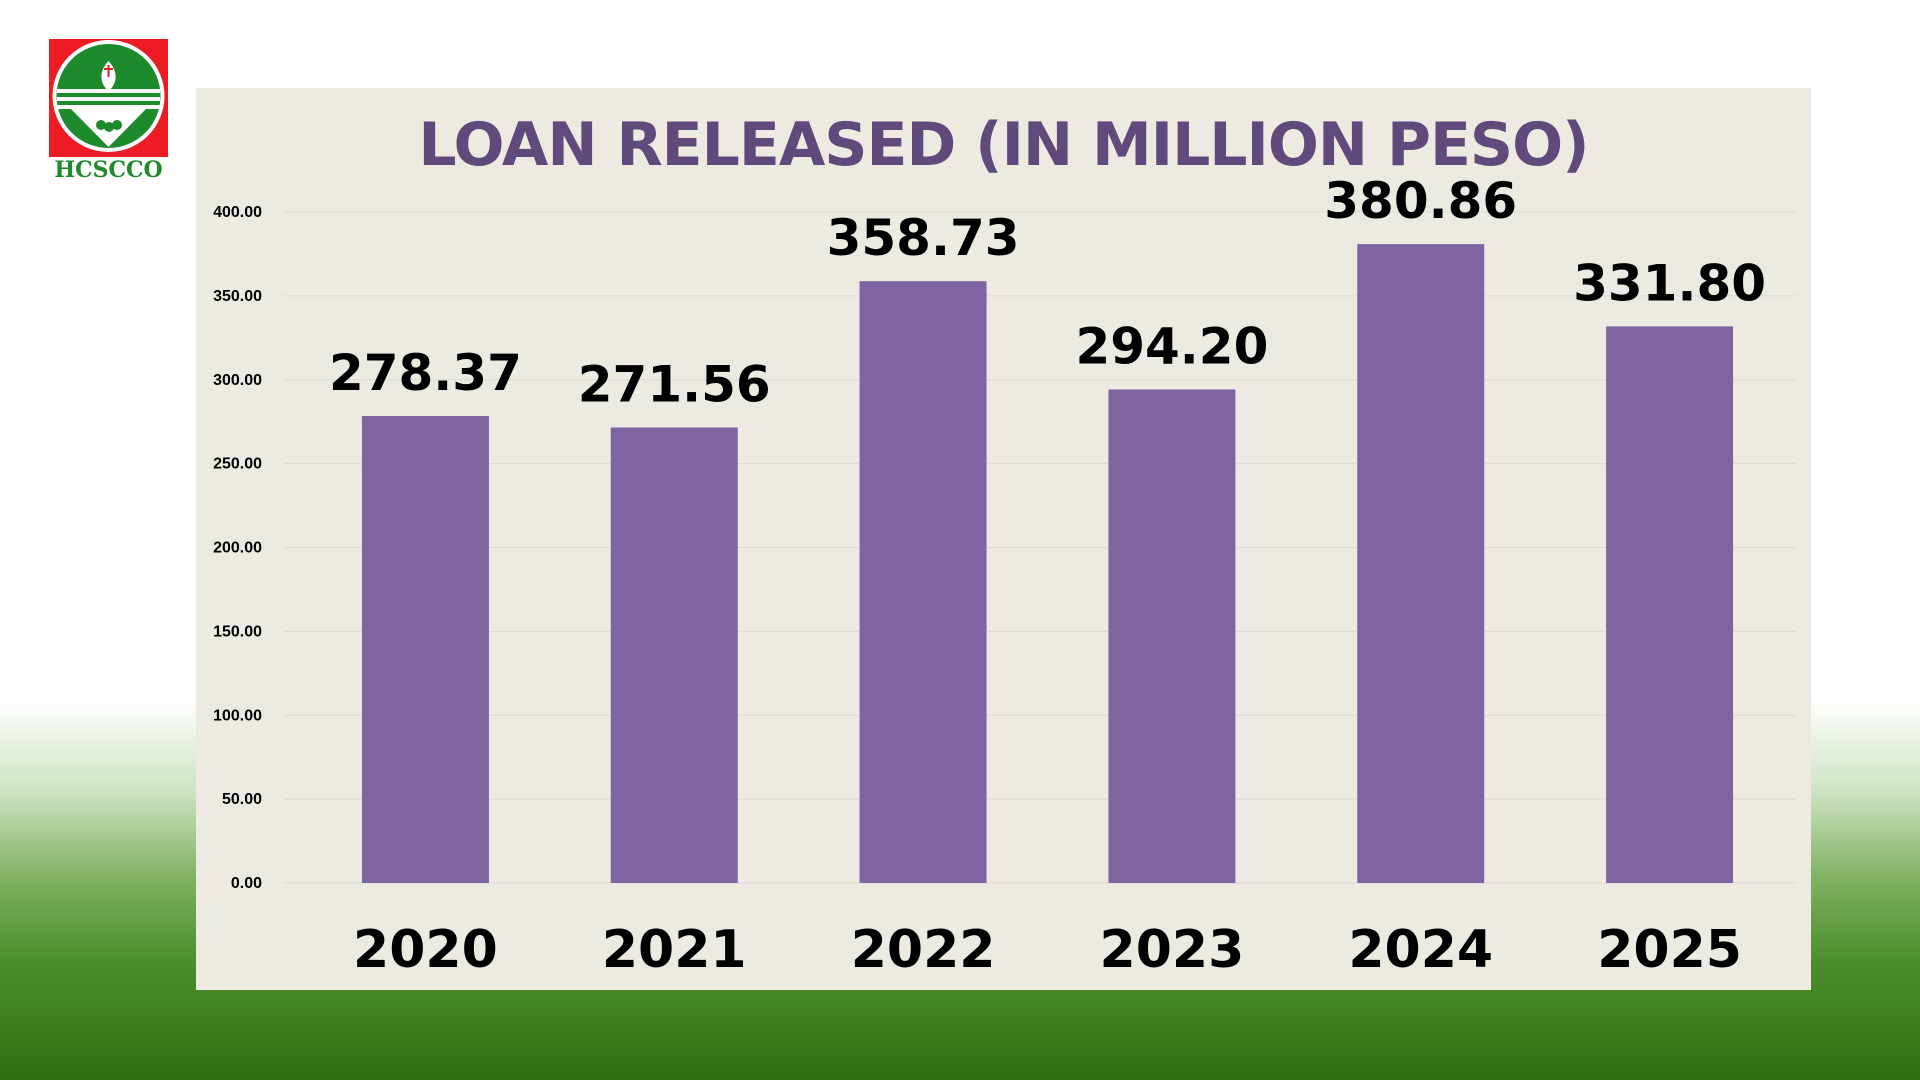 The image size is (1920, 1080). Describe the element at coordinates (237, 548) in the screenshot. I see `y-tick-label: 200.00` at that location.